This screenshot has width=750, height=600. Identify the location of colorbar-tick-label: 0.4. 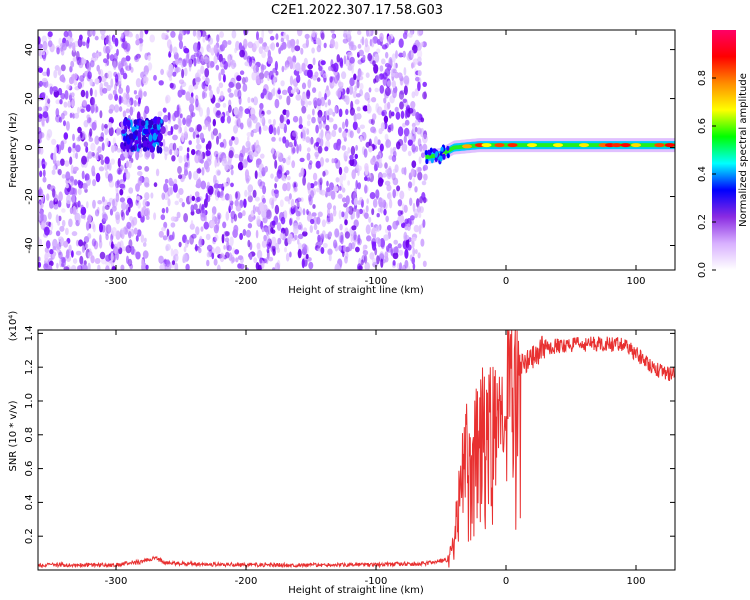
(702, 174).